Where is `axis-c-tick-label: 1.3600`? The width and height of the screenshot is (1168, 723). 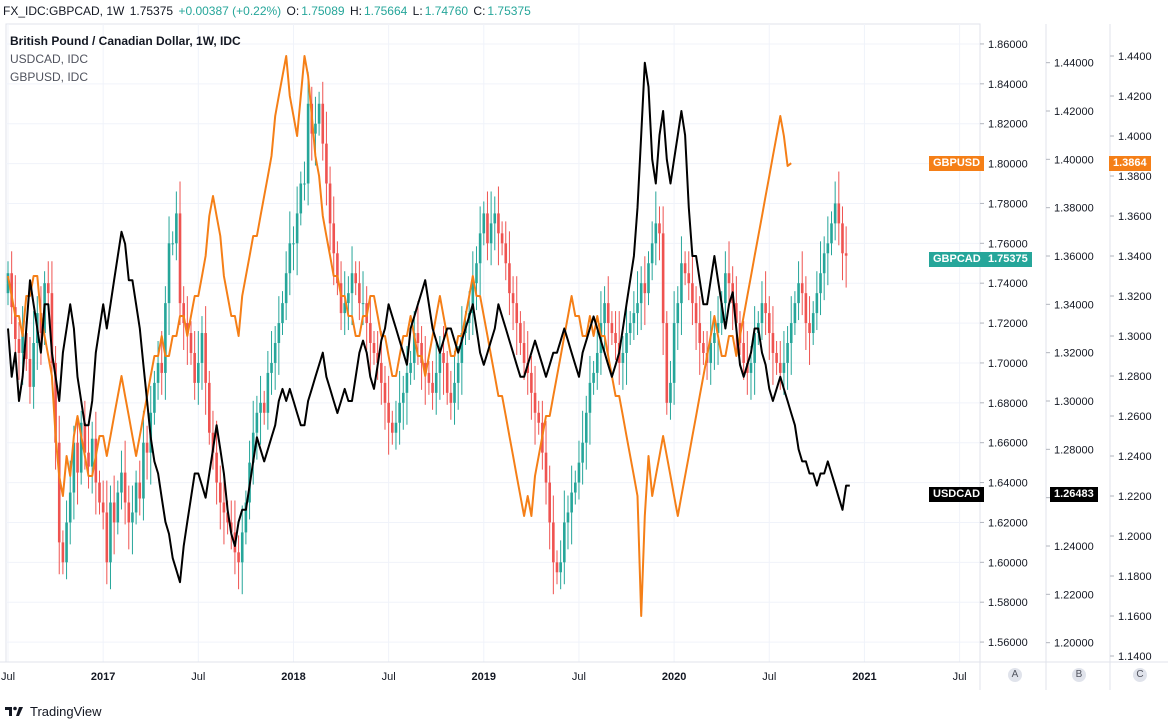
axis-c-tick-label: 1.3600 is located at coordinates (1135, 217).